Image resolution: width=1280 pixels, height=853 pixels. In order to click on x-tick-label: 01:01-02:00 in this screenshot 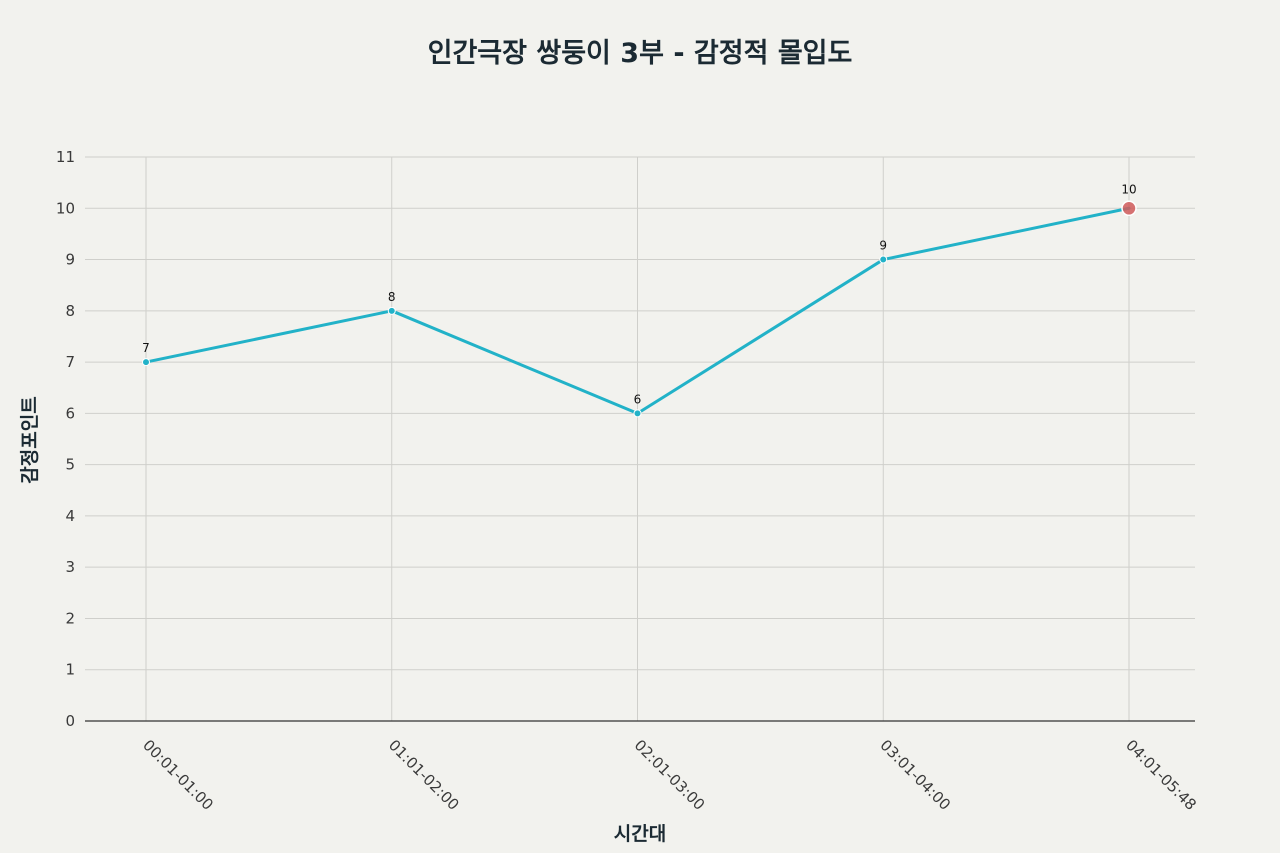, I will do `click(424, 775)`.